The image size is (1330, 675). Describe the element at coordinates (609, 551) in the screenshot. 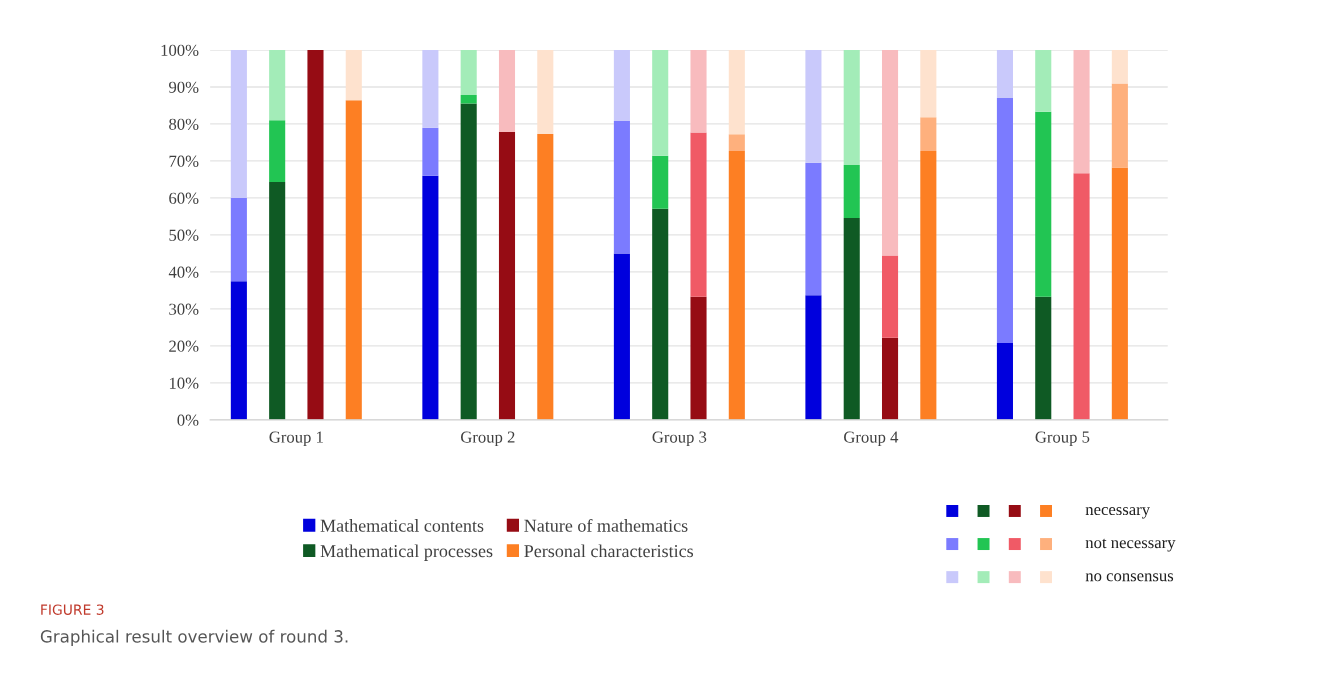

I see `legend-label: Personal characteristics` at that location.